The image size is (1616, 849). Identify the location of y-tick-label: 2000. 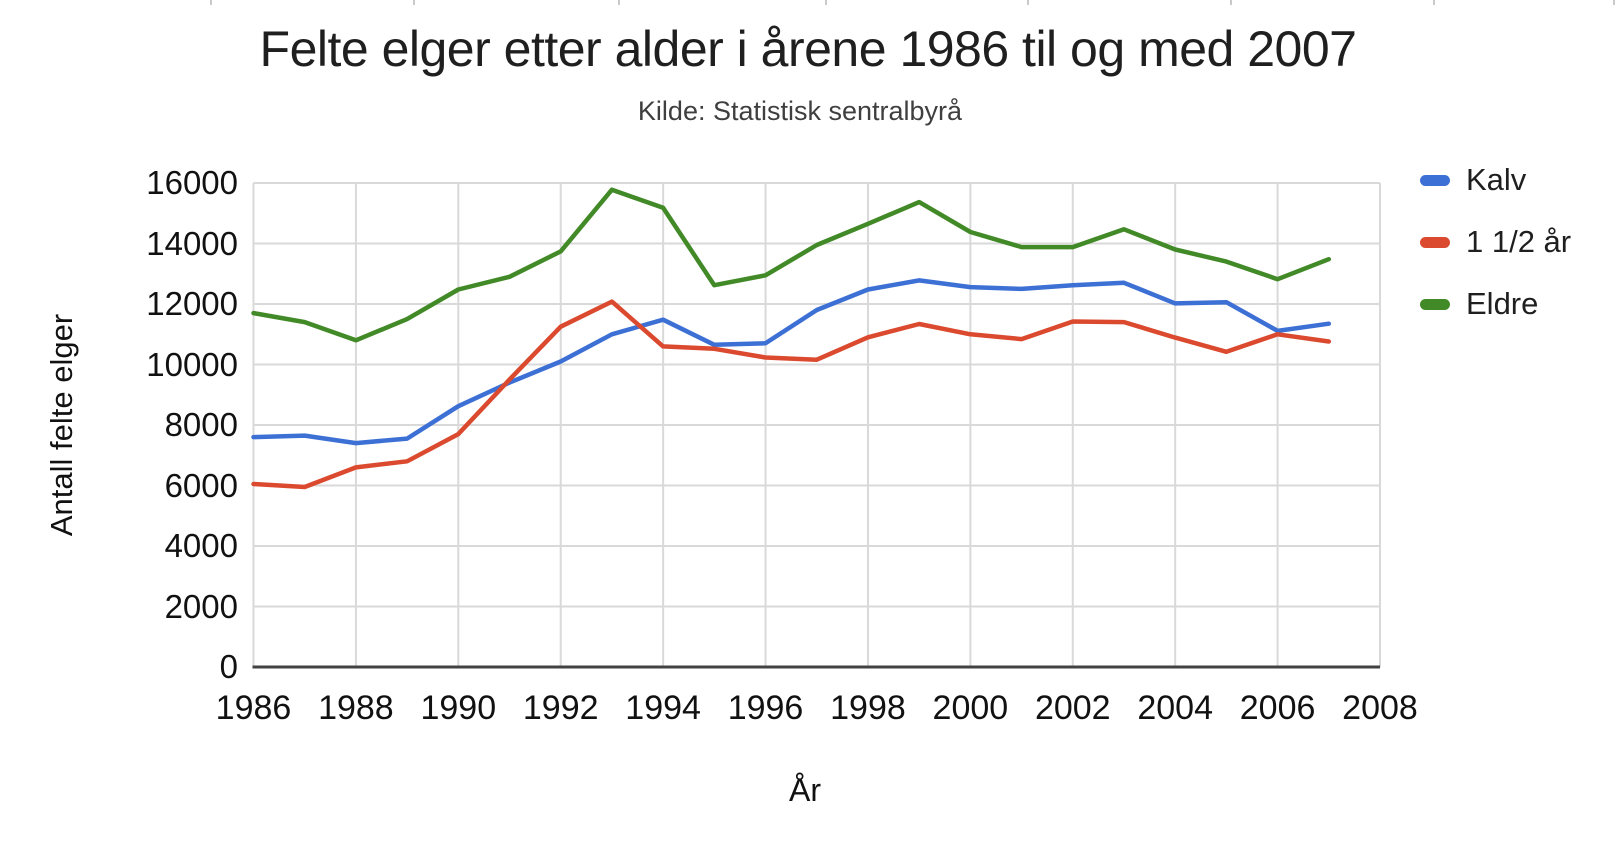
(201, 606).